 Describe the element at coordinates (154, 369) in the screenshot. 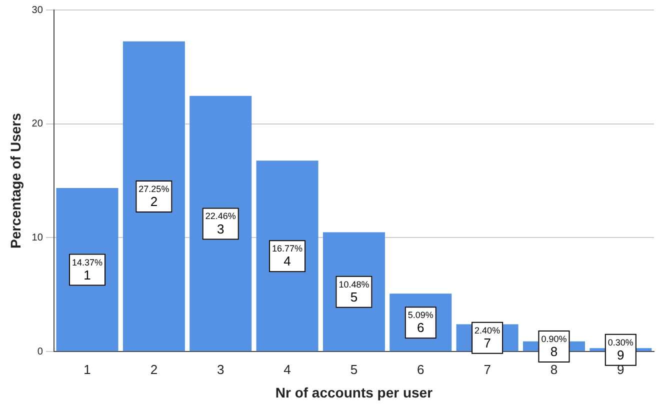

I see `x-tick-label: 2` at that location.